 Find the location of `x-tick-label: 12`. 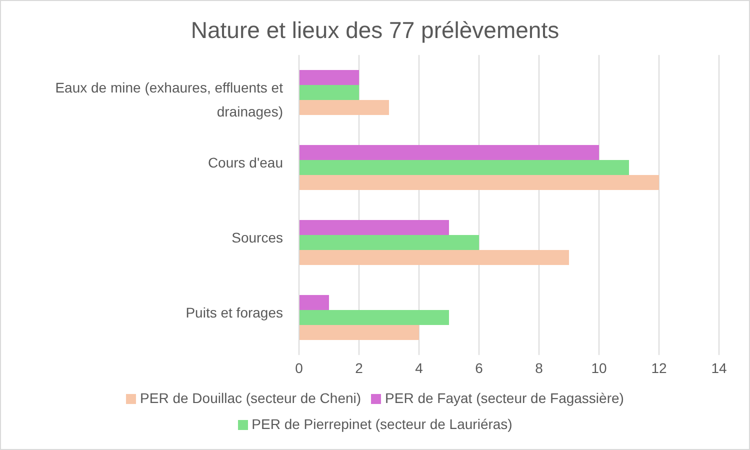

x-tick-label: 12 is located at coordinates (659, 368).